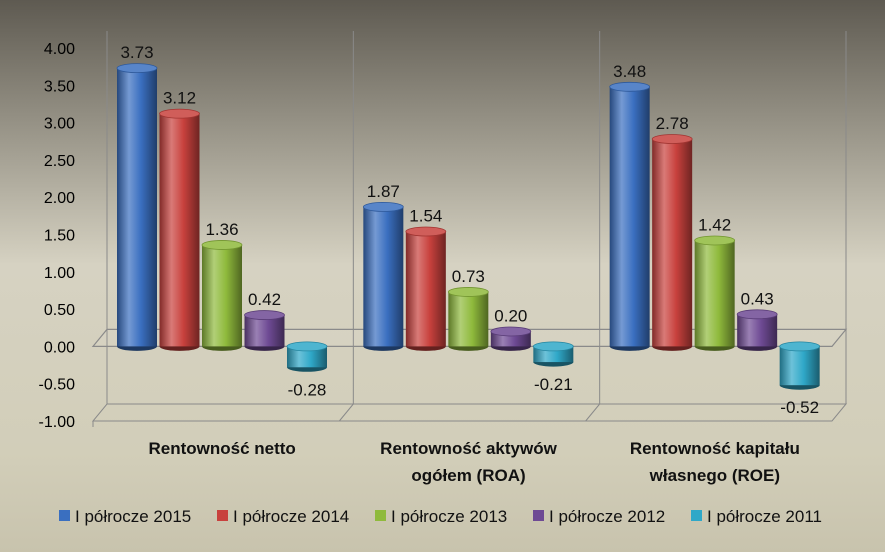  Describe the element at coordinates (510, 315) in the screenshot. I see `data-label: 0.20` at that location.